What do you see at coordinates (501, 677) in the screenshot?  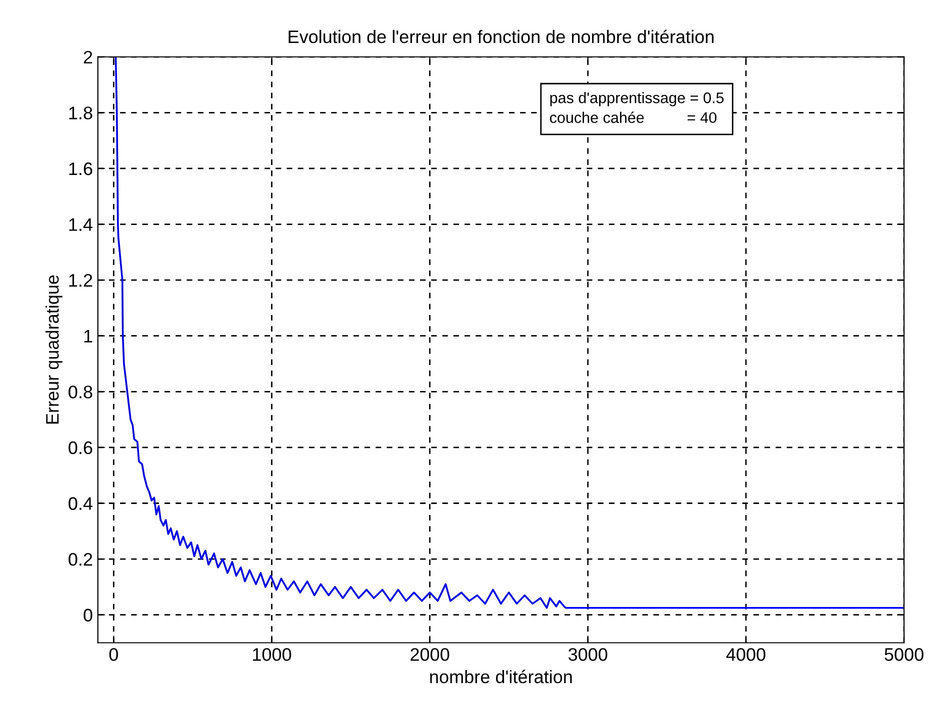 I see `x-axis-title: nombre d'itération` at bounding box center [501, 677].